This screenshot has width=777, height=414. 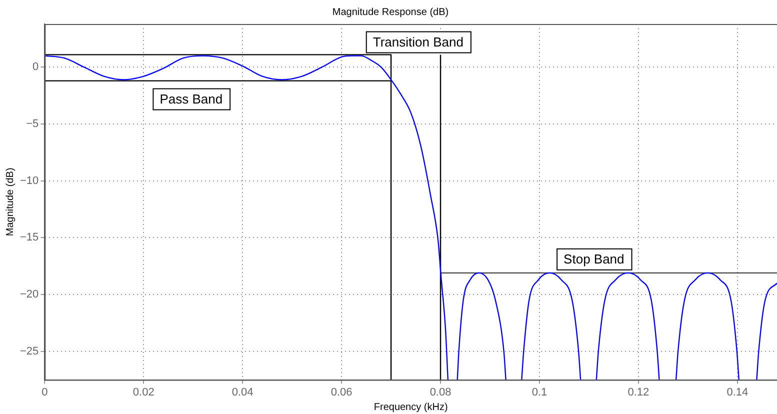 What do you see at coordinates (29, 238) in the screenshot?
I see `y-tick-label: −15` at bounding box center [29, 238].